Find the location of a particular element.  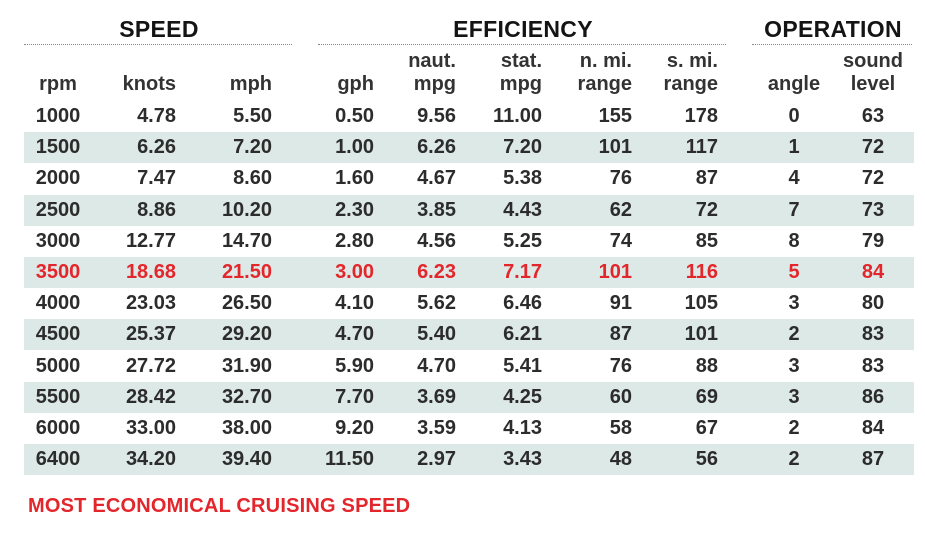

table-cell-sound-level: 83 is located at coordinates (873, 365).